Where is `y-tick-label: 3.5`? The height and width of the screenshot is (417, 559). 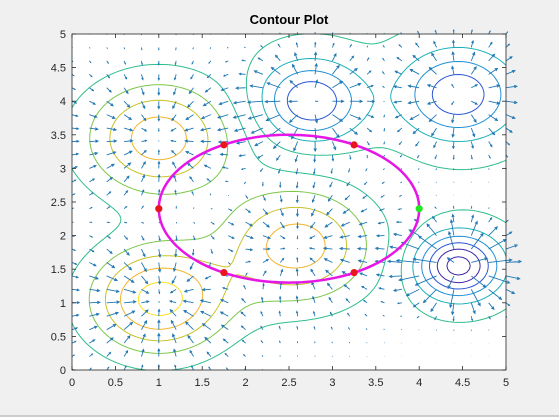 y-tick-label: 3.5 is located at coordinates (58, 136).